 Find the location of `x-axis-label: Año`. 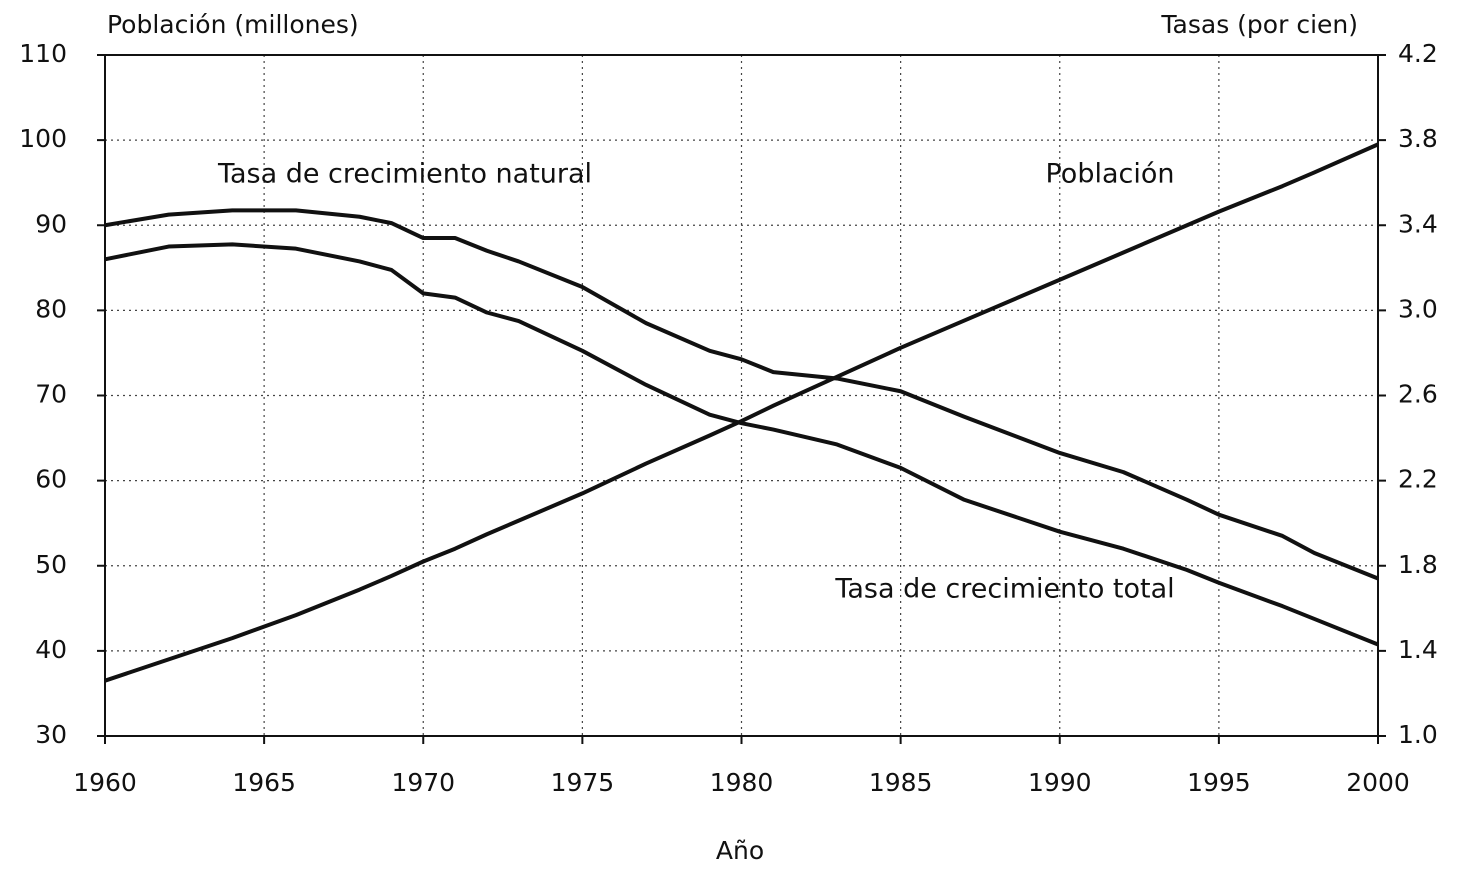

x-axis-label: Año is located at coordinates (740, 850).